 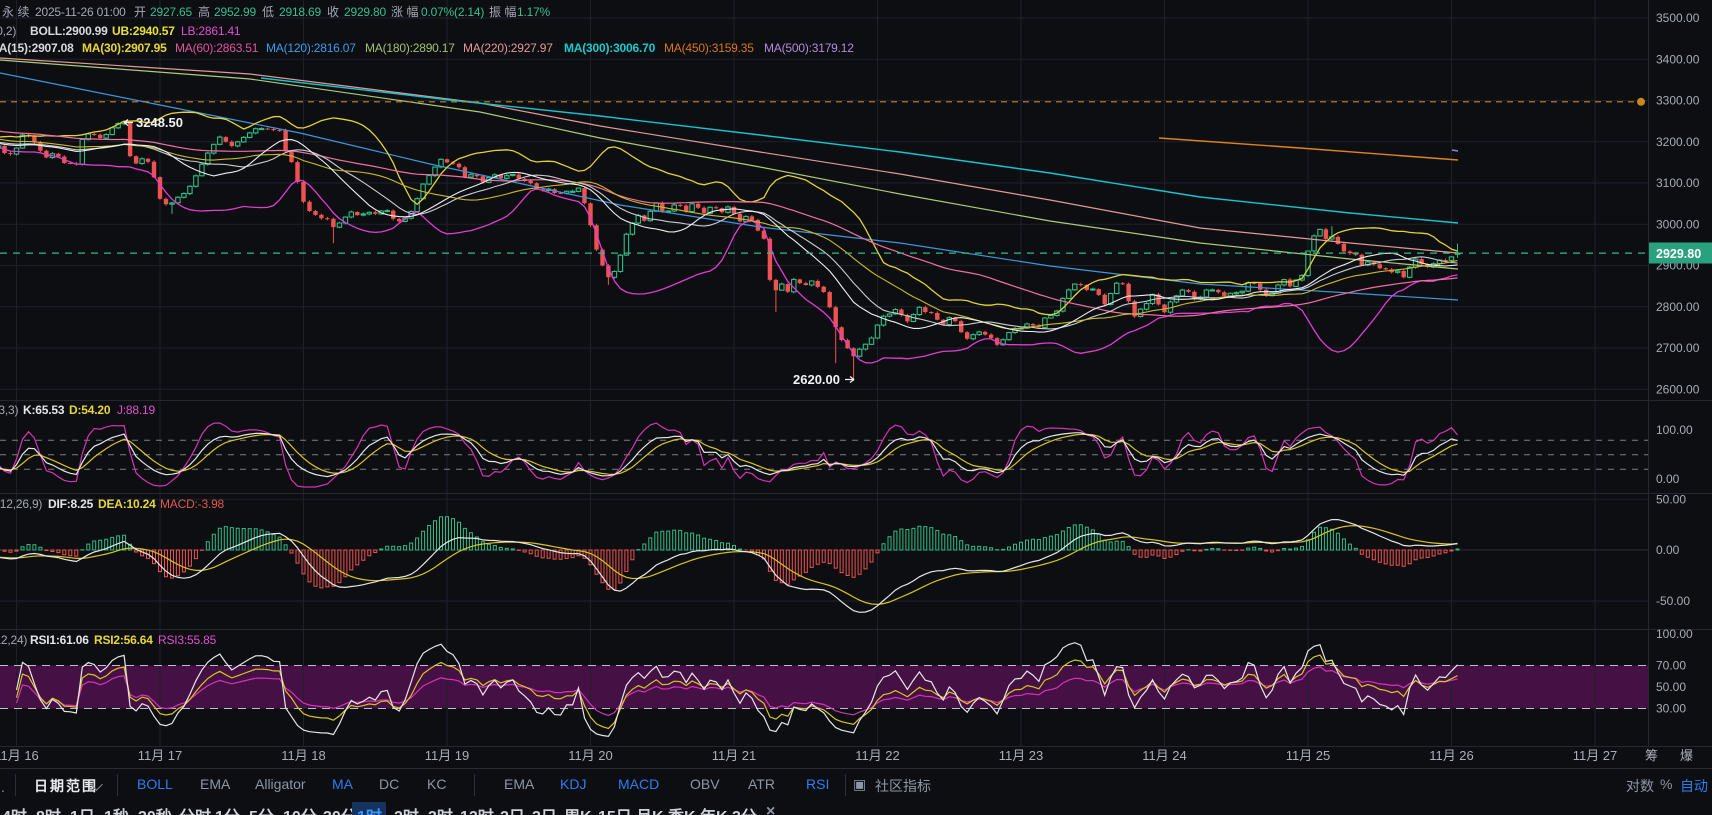 What do you see at coordinates (160, 755) in the screenshot?
I see `svg-text: 11月 17` at bounding box center [160, 755].